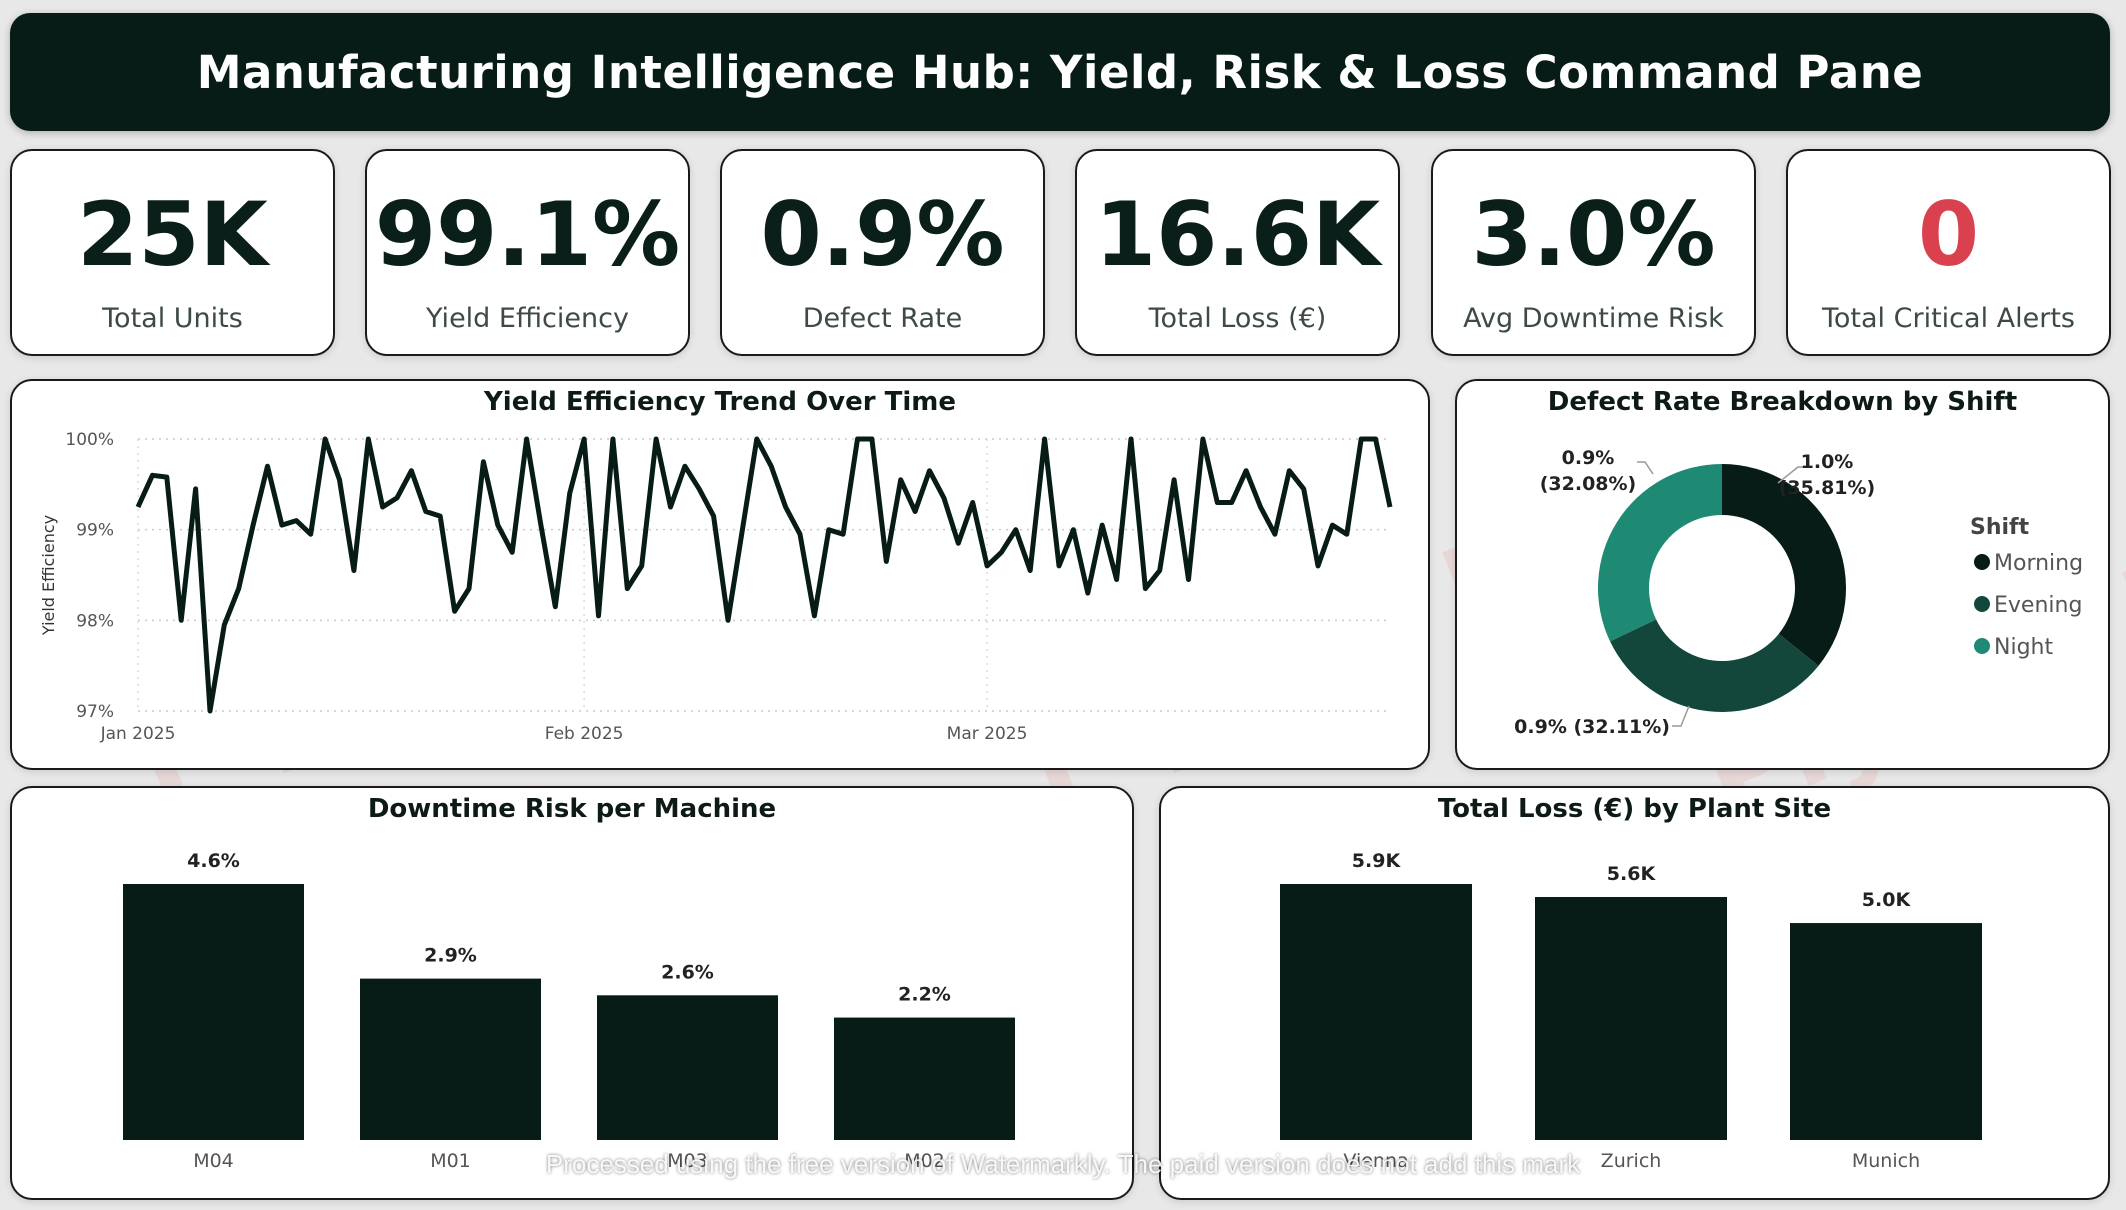 Image resolution: width=2126 pixels, height=1210 pixels. I want to click on series-line, so click(764, 575).